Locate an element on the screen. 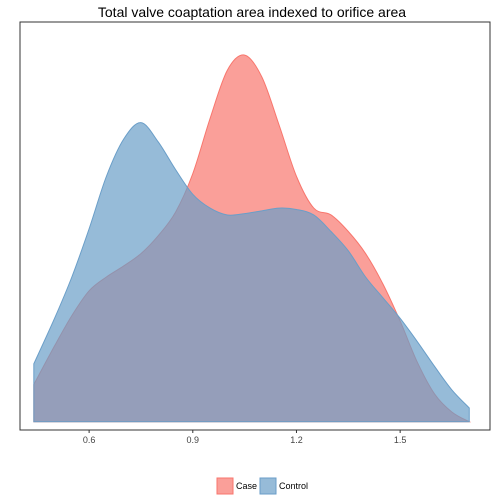 The image size is (504, 504). x-tick-label: 0.9 is located at coordinates (193, 440).